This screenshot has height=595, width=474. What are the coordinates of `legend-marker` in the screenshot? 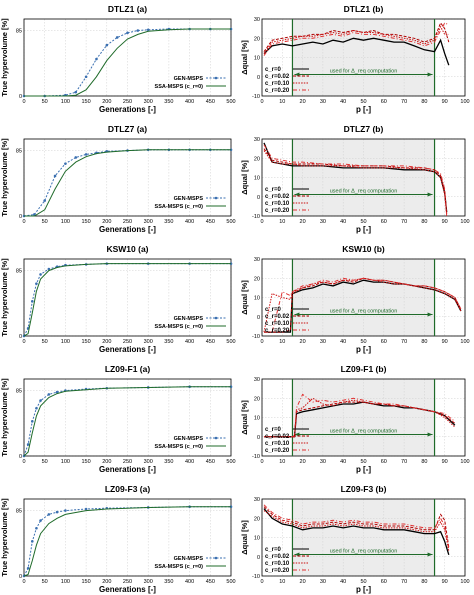 It's located at (216, 318).